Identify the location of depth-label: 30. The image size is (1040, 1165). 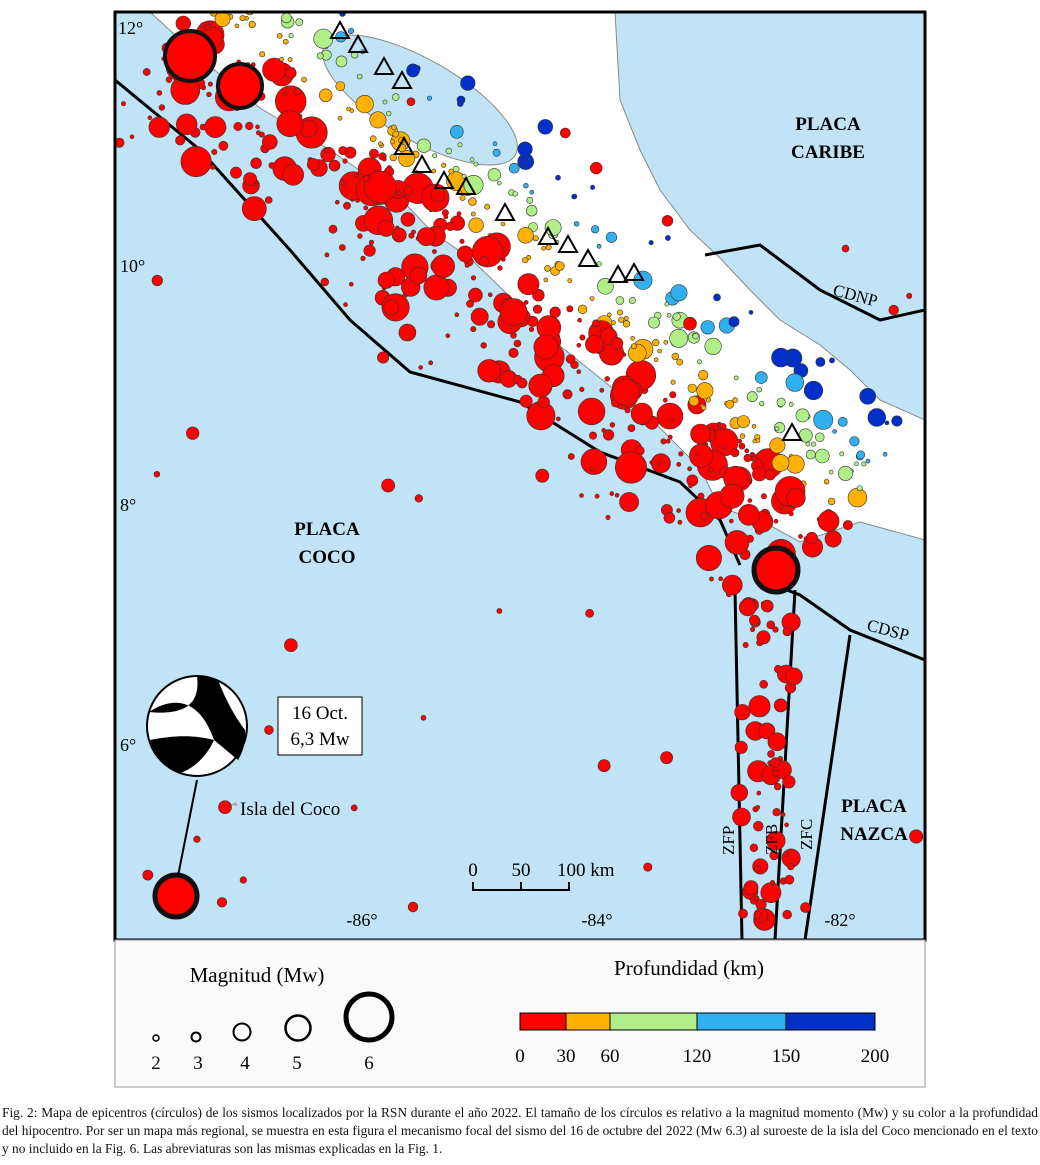
(566, 1056).